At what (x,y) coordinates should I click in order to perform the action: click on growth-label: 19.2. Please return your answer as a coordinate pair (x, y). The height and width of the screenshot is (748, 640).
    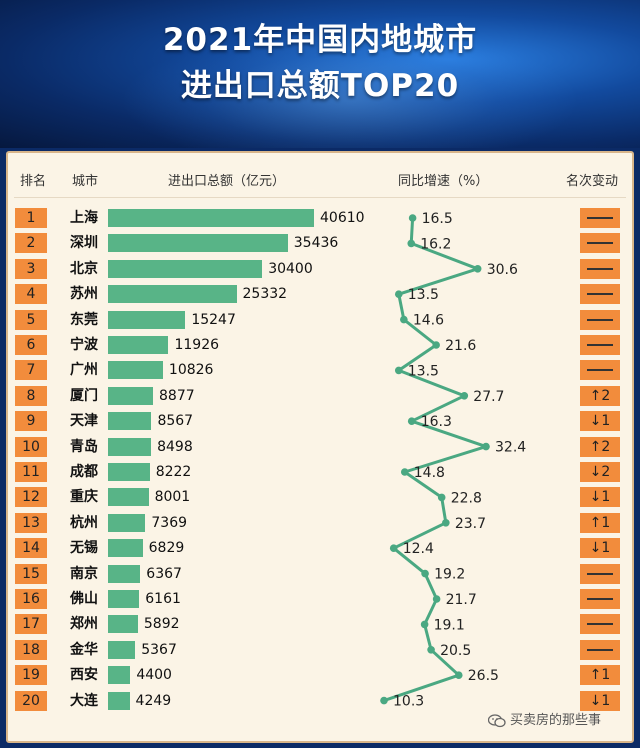
    Looking at the image, I should click on (449, 575).